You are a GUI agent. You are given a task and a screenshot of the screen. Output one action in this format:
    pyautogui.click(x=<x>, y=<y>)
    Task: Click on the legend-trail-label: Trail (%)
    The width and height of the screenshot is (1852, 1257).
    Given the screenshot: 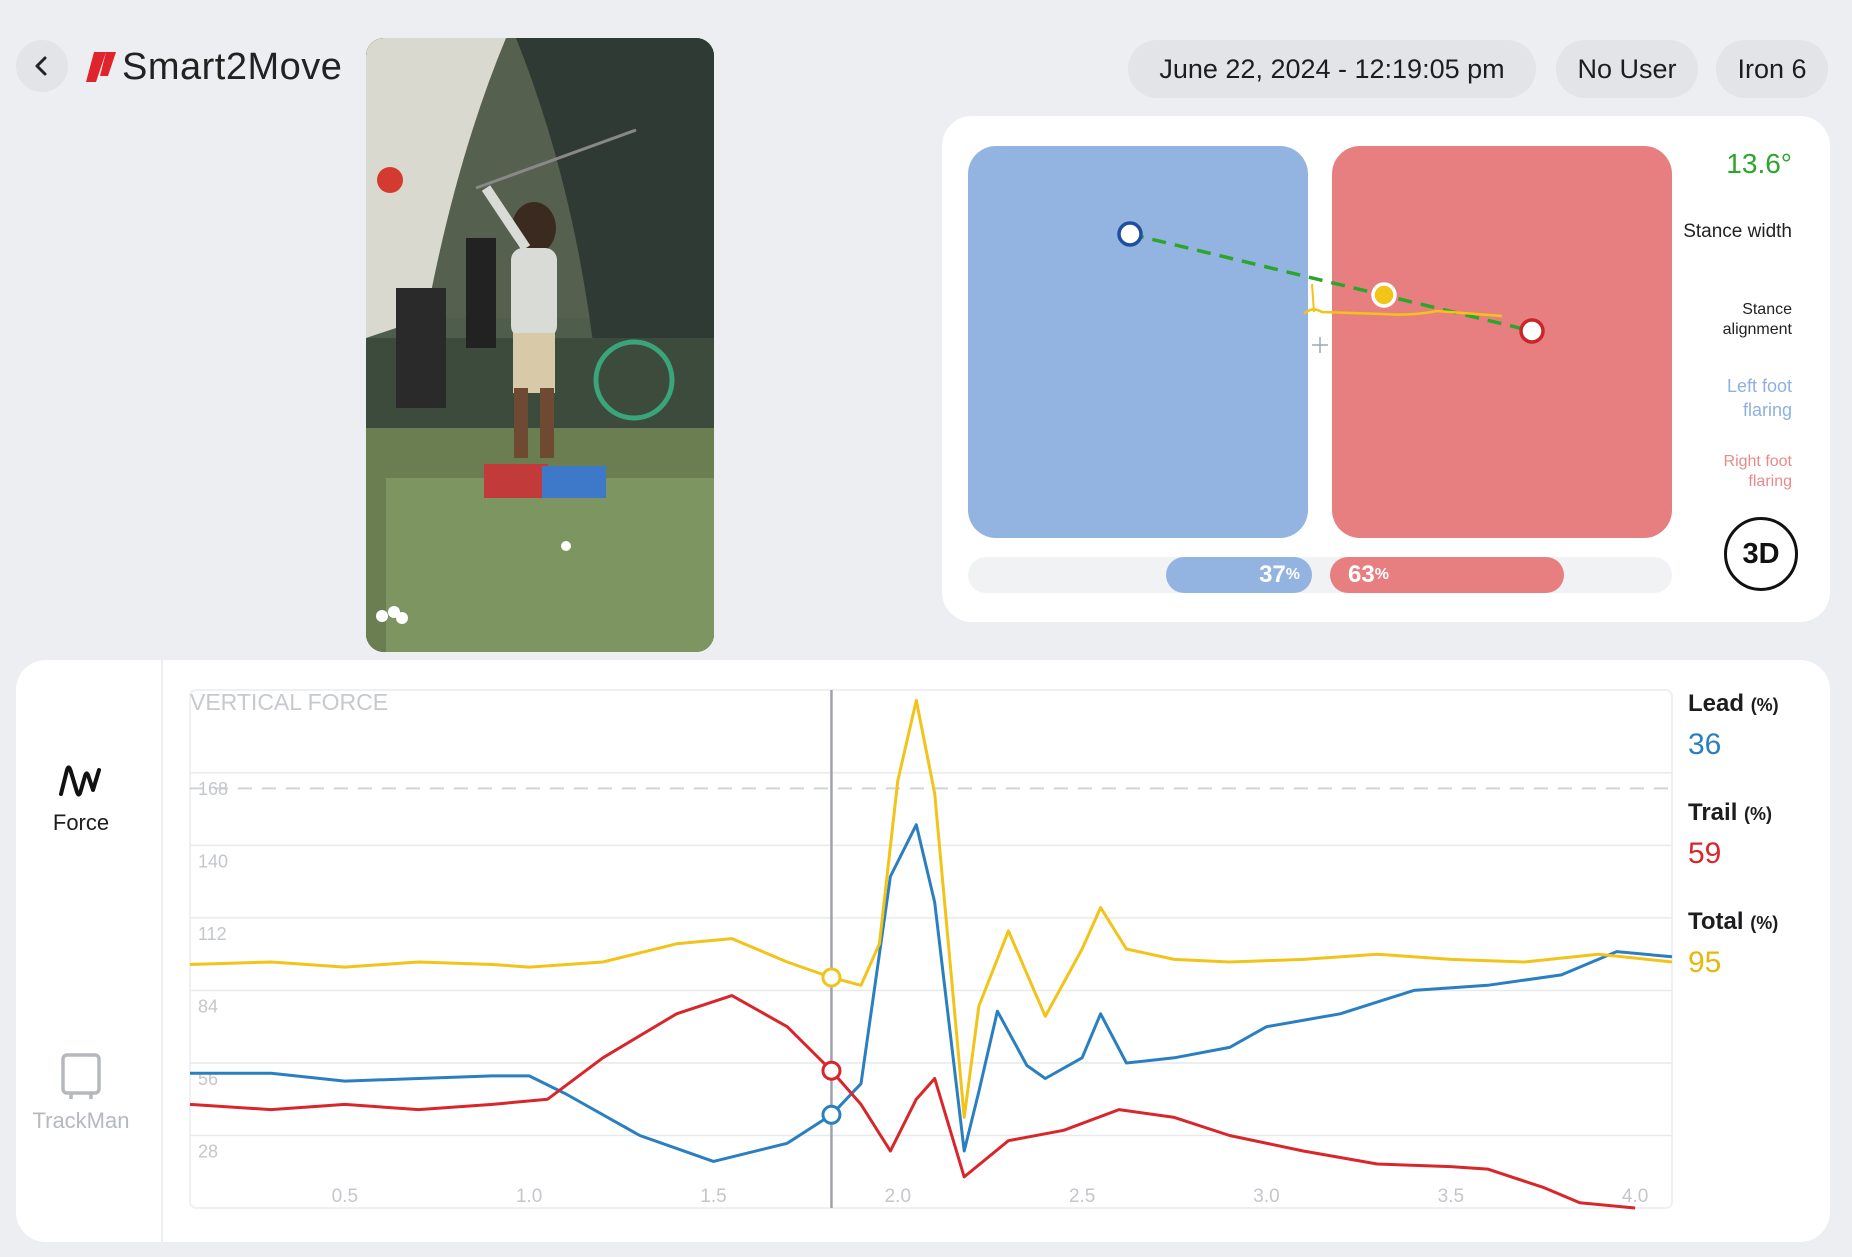 What is the action you would take?
    pyautogui.click(x=1730, y=813)
    